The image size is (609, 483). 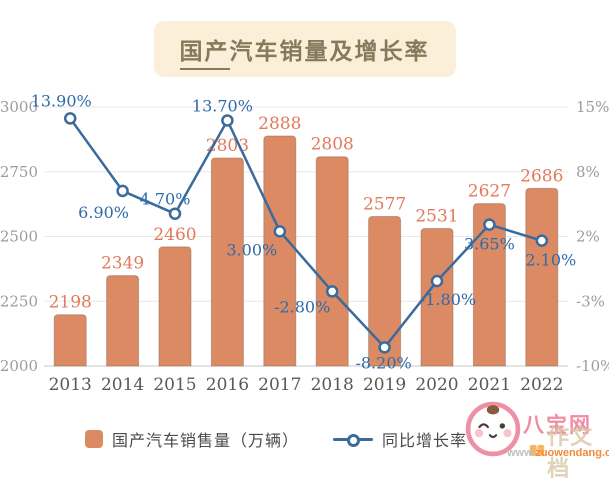 What do you see at coordinates (521, 453) in the screenshot?
I see `watermark-url-prefix: www.` at bounding box center [521, 453].